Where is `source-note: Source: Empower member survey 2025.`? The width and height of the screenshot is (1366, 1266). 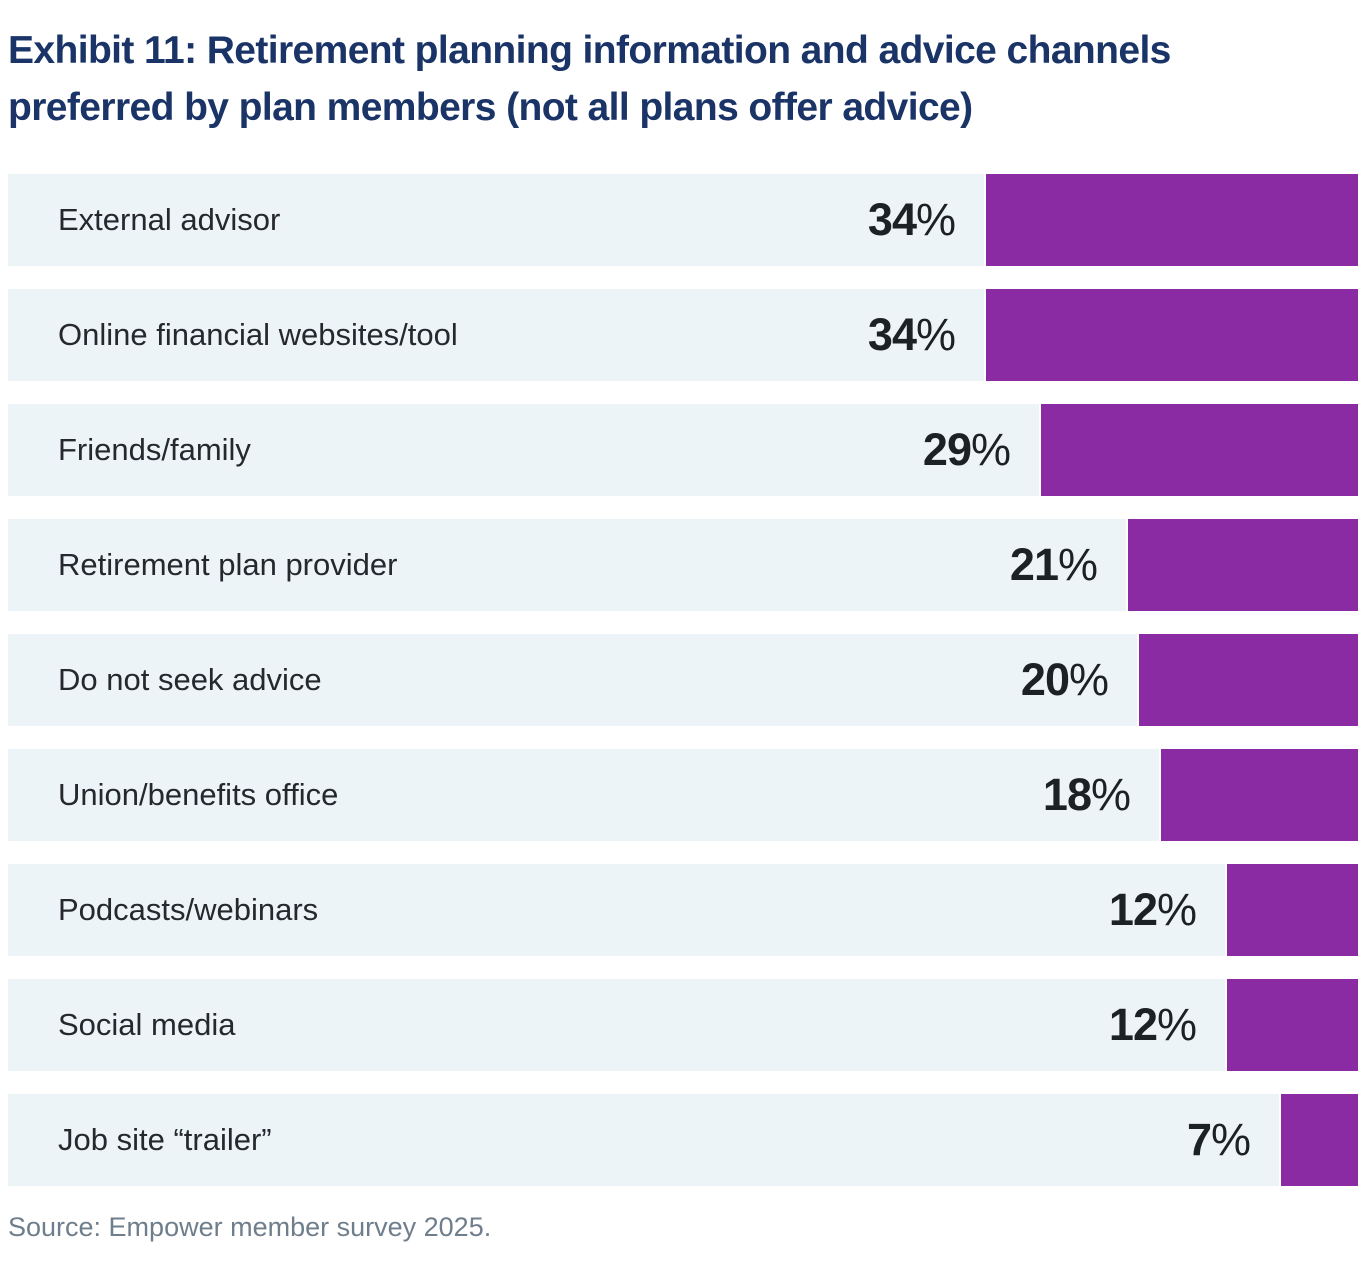
source-note: Source: Empower member survey 2025. is located at coordinates (250, 1227).